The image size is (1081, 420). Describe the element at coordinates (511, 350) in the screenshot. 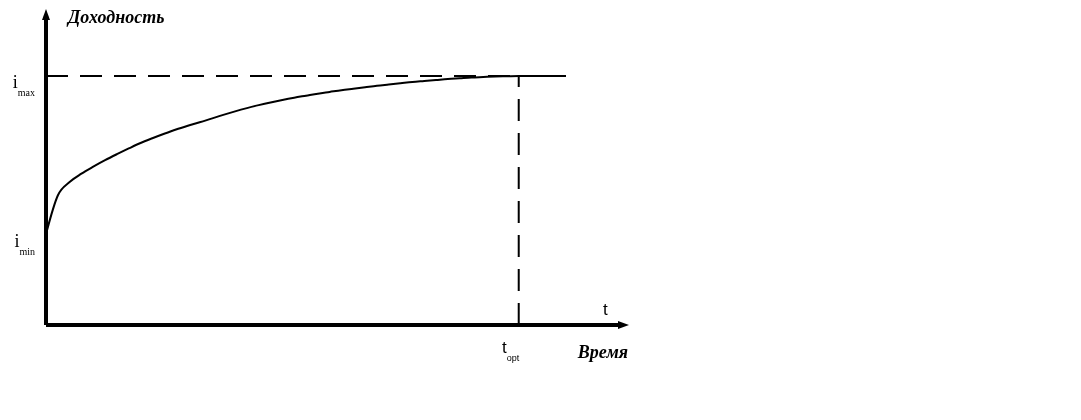

I see `text: t$_{opt}$` at that location.